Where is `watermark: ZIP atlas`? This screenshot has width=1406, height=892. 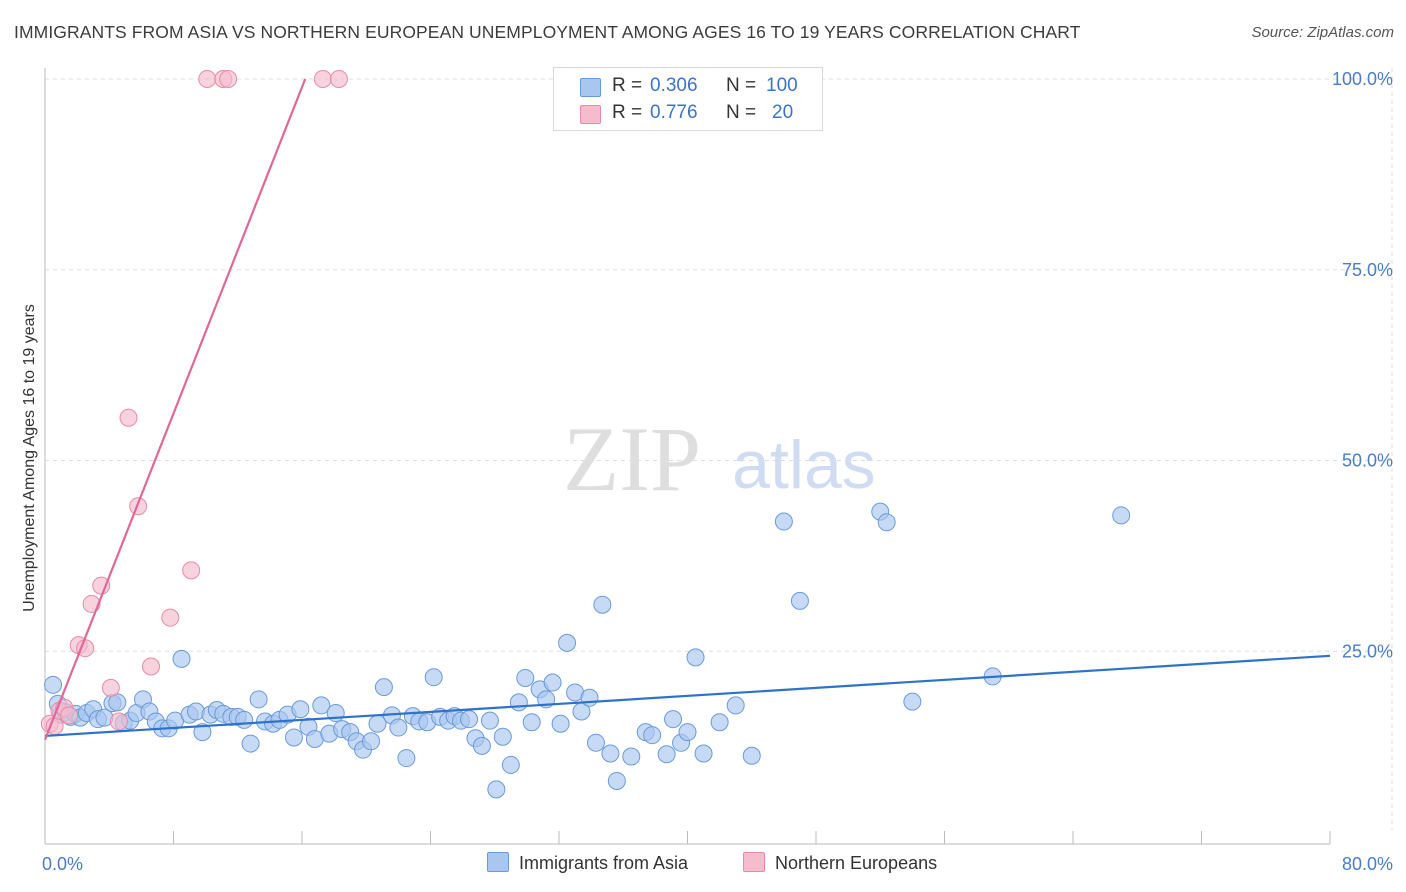
watermark: ZIP atlas is located at coordinates (719, 459).